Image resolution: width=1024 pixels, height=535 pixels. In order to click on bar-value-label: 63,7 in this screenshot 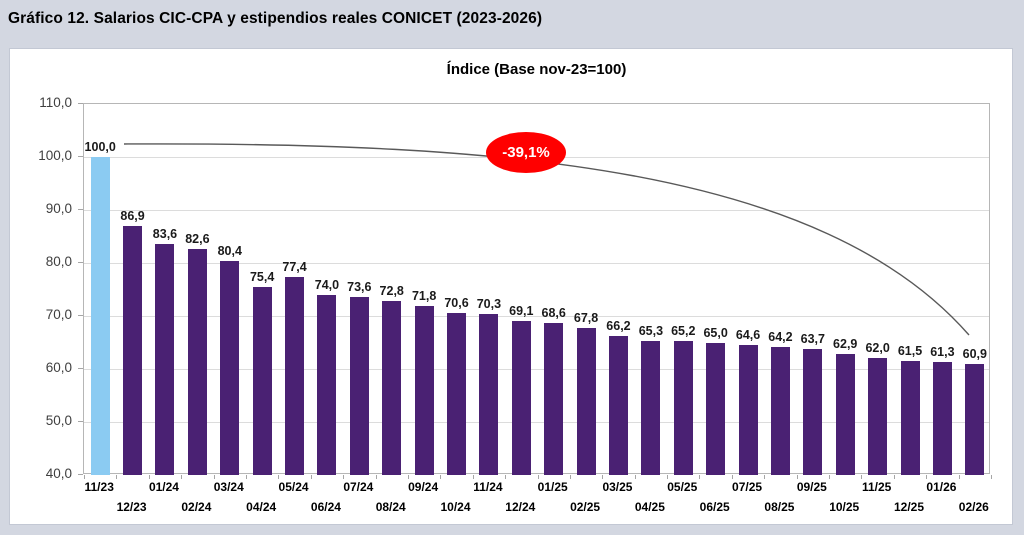, I will do `click(812, 339)`.